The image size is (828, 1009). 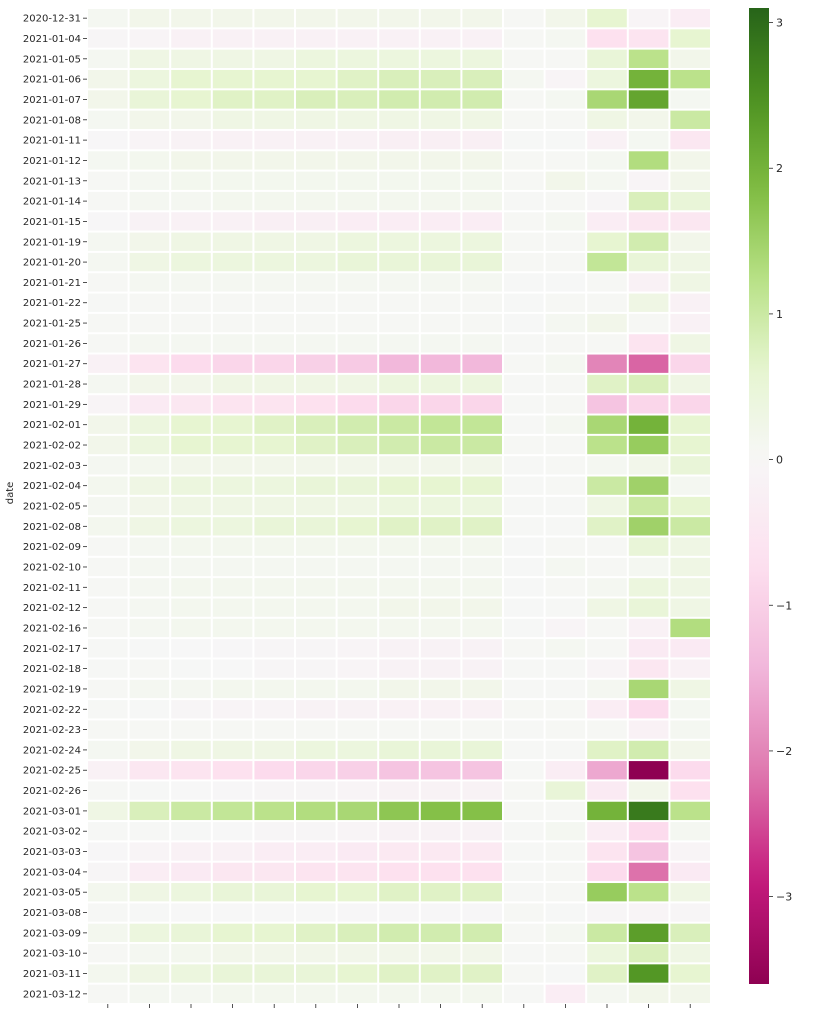 What do you see at coordinates (52, 344) in the screenshot?
I see `y-tick-label: 2021-01-26` at bounding box center [52, 344].